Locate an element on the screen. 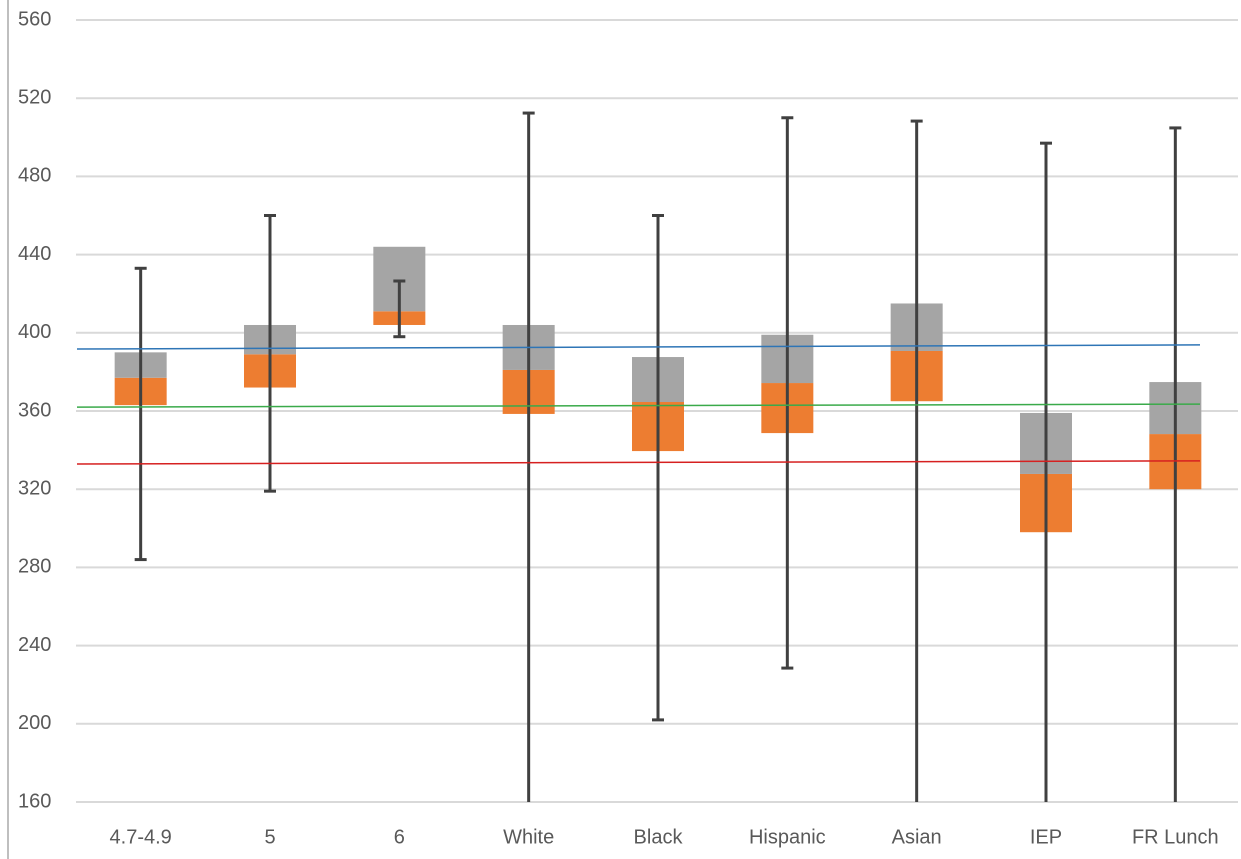 The image size is (1241, 859). y-tick-label: 440 is located at coordinates (34, 254).